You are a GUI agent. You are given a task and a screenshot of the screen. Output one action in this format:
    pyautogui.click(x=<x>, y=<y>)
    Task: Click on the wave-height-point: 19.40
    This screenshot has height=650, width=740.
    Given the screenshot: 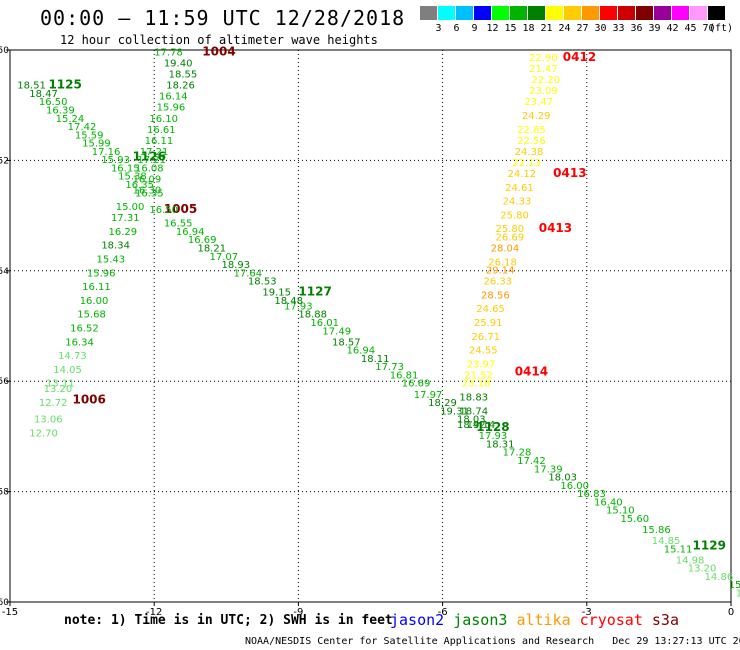 What is the action you would take?
    pyautogui.click(x=178, y=64)
    